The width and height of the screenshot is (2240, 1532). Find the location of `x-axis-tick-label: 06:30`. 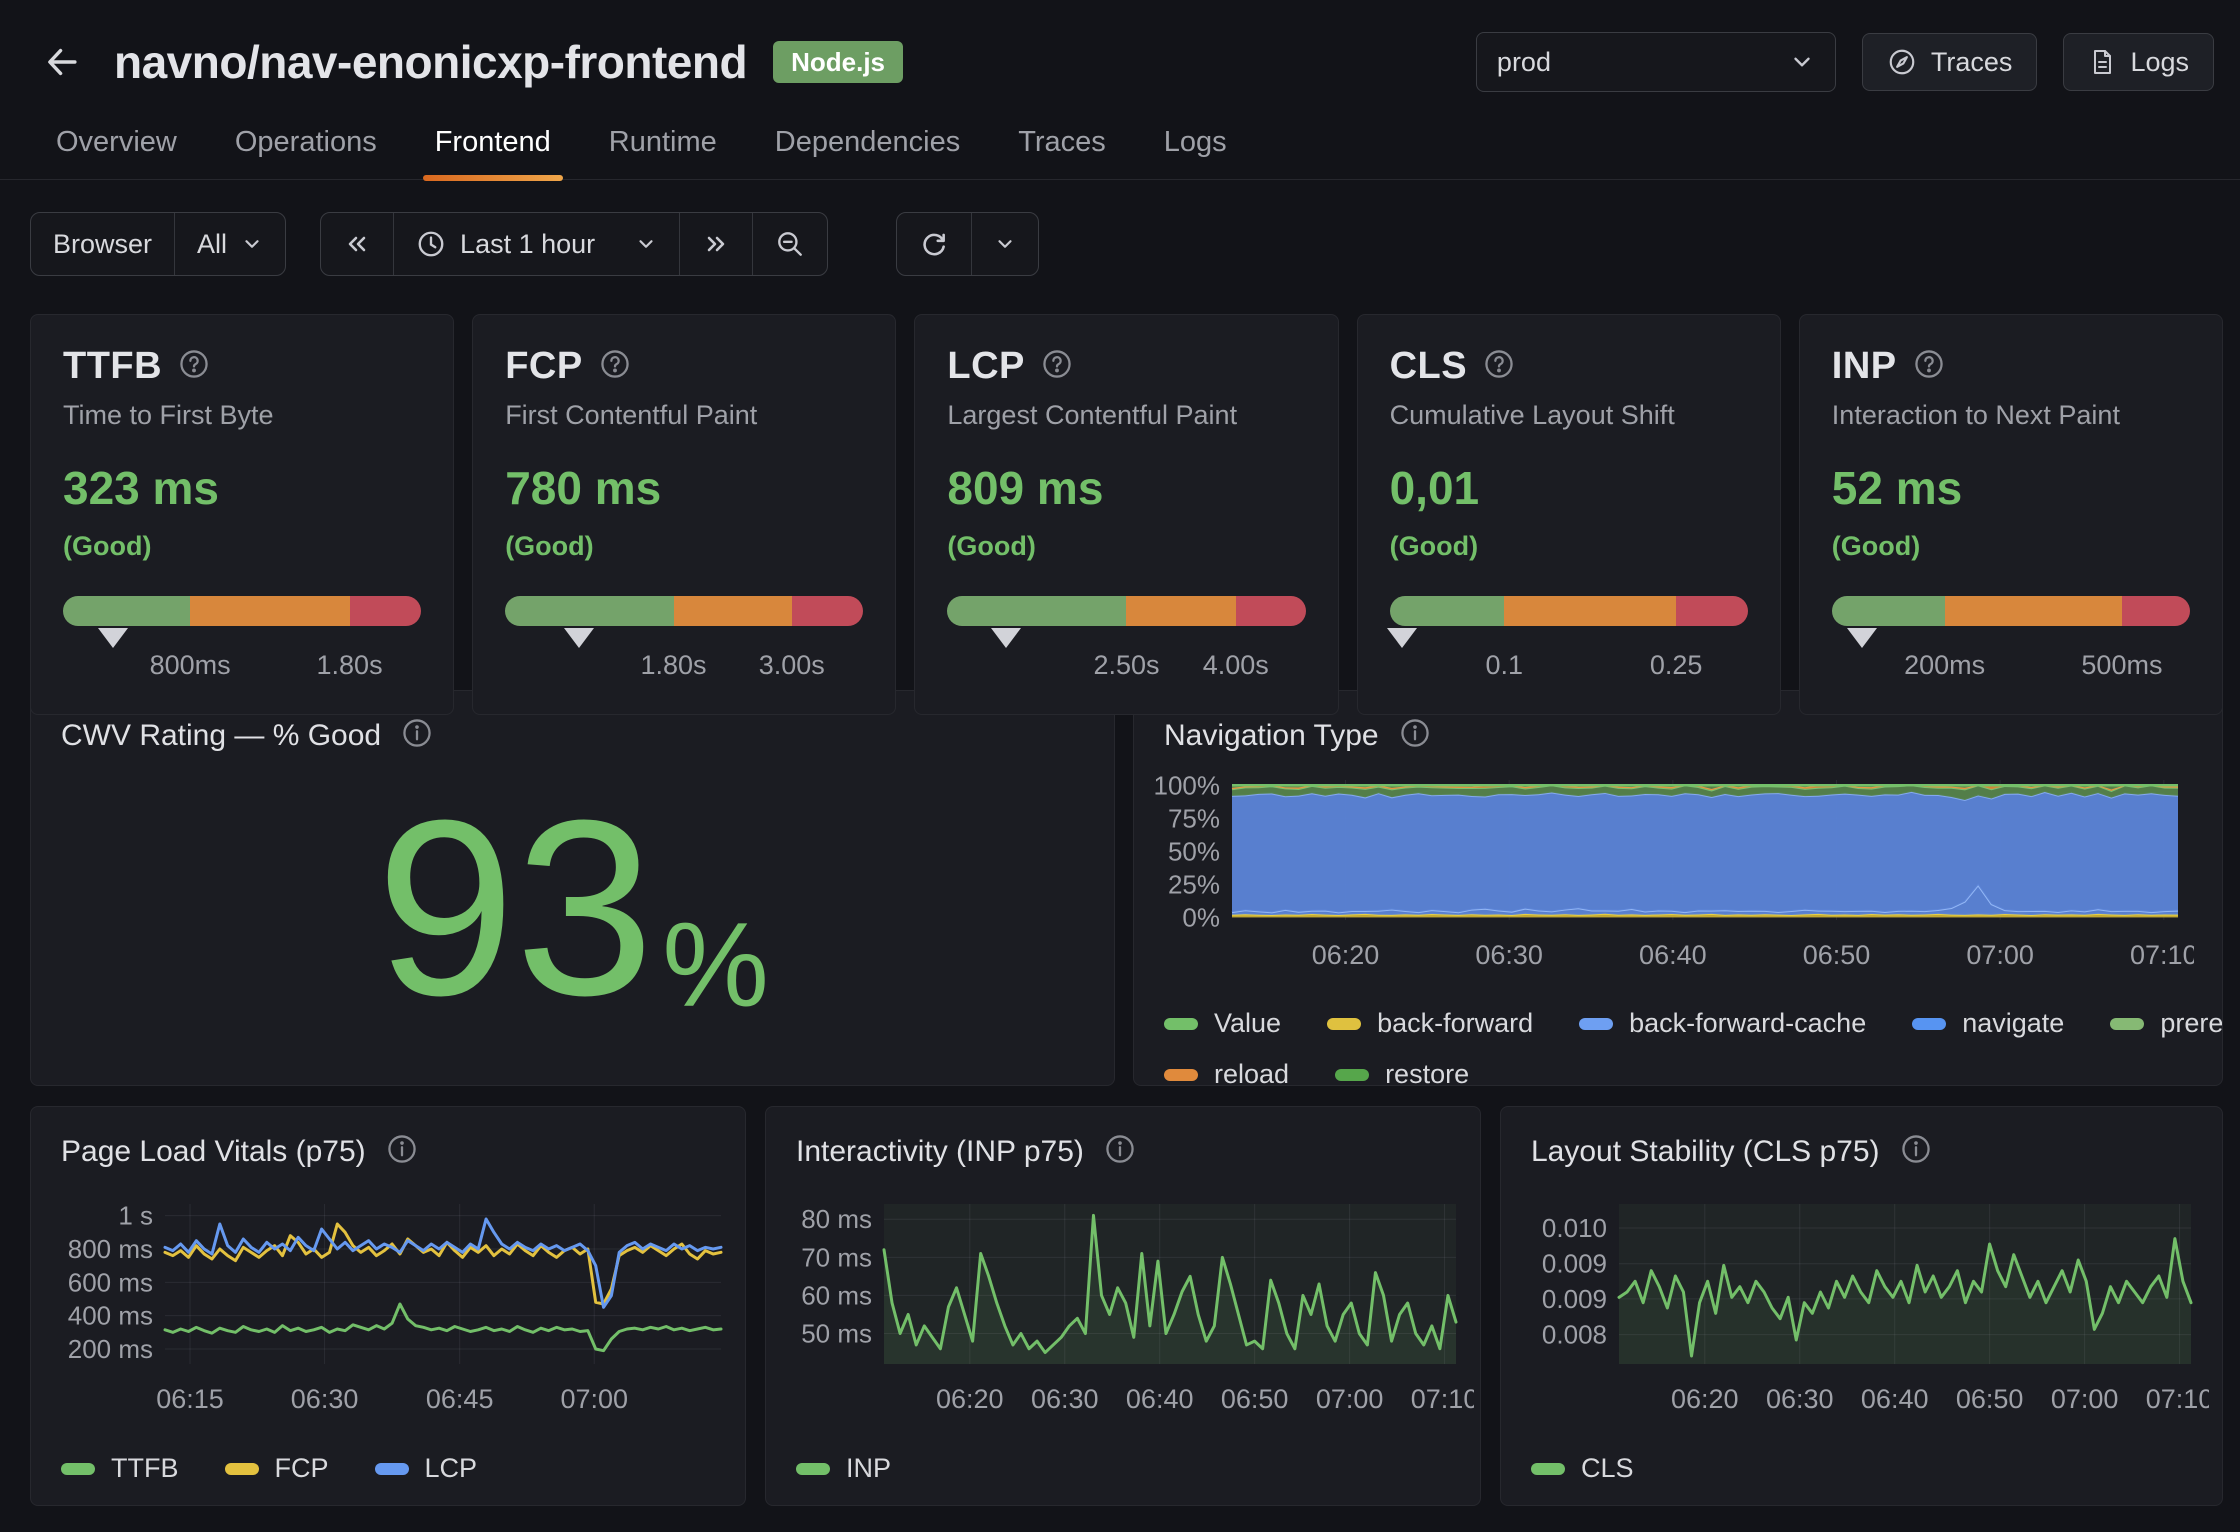

x-axis-tick-label: 06:30 is located at coordinates (1065, 1399).